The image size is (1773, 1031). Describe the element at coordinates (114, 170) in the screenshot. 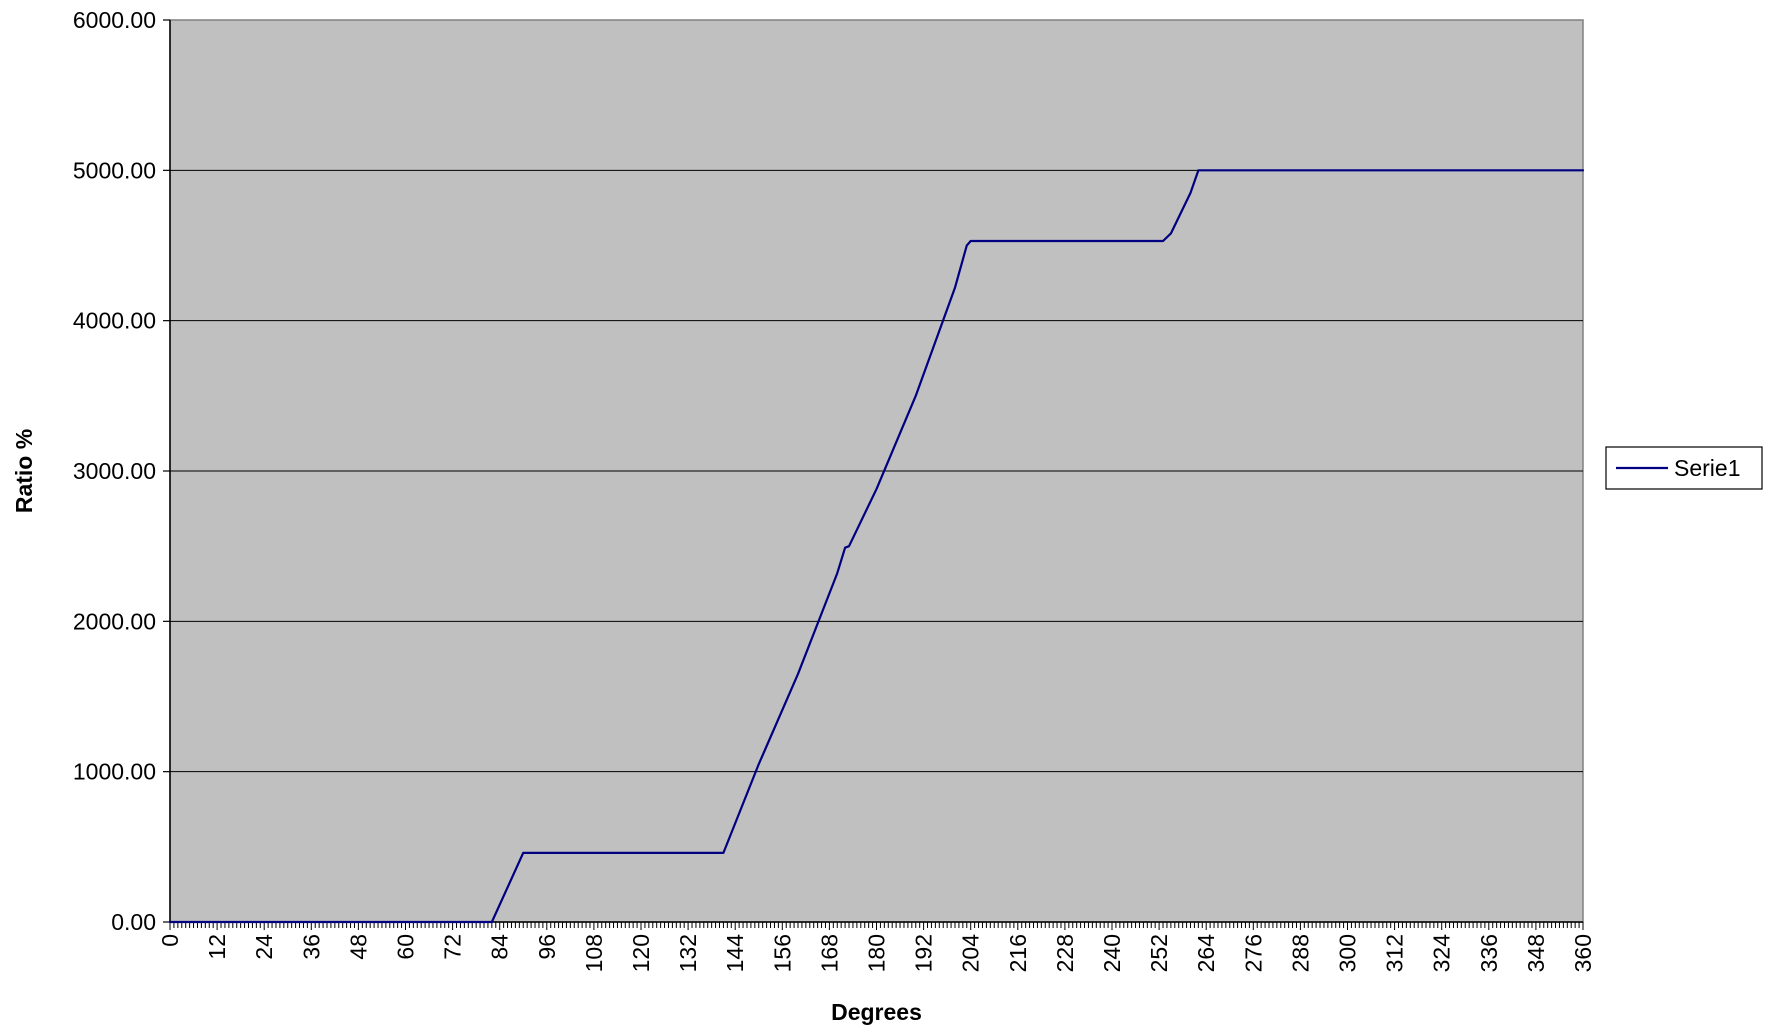

I see `y-tick-label: 5000.00` at that location.